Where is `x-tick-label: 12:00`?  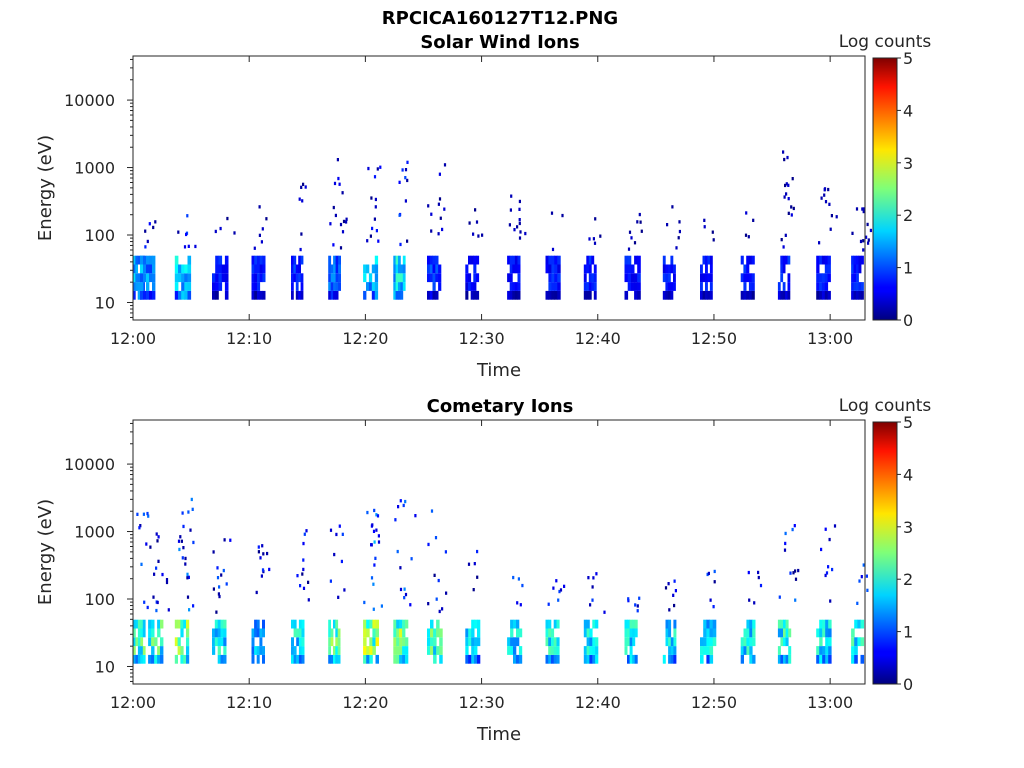
x-tick-label: 12:00 is located at coordinates (133, 338).